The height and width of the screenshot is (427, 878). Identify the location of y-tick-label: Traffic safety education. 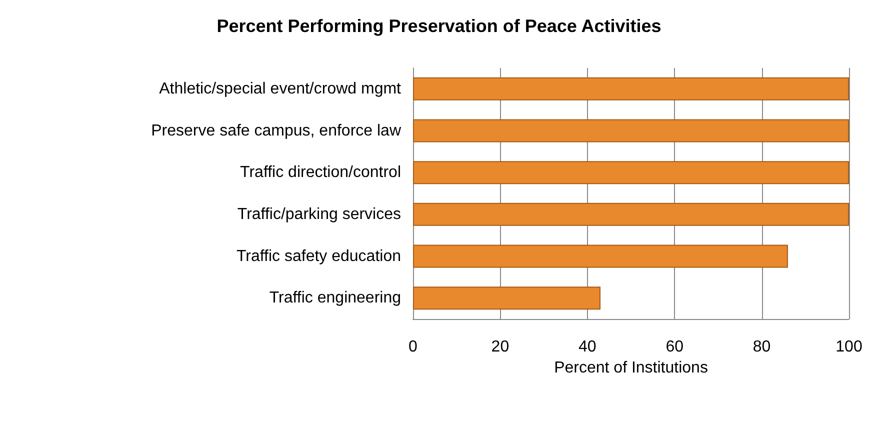
(318, 256).